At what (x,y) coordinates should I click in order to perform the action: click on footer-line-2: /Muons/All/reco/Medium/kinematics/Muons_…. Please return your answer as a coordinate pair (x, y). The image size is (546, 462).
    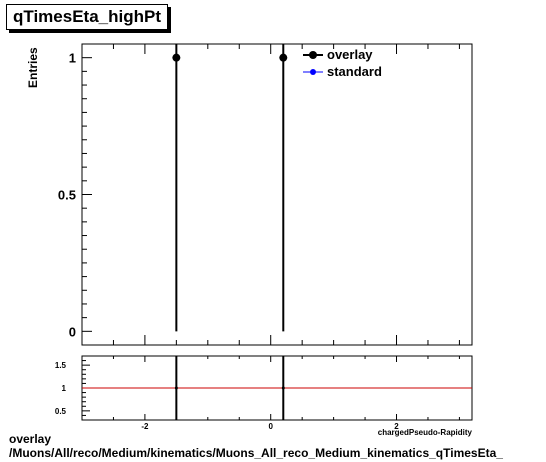
    Looking at the image, I should click on (256, 453).